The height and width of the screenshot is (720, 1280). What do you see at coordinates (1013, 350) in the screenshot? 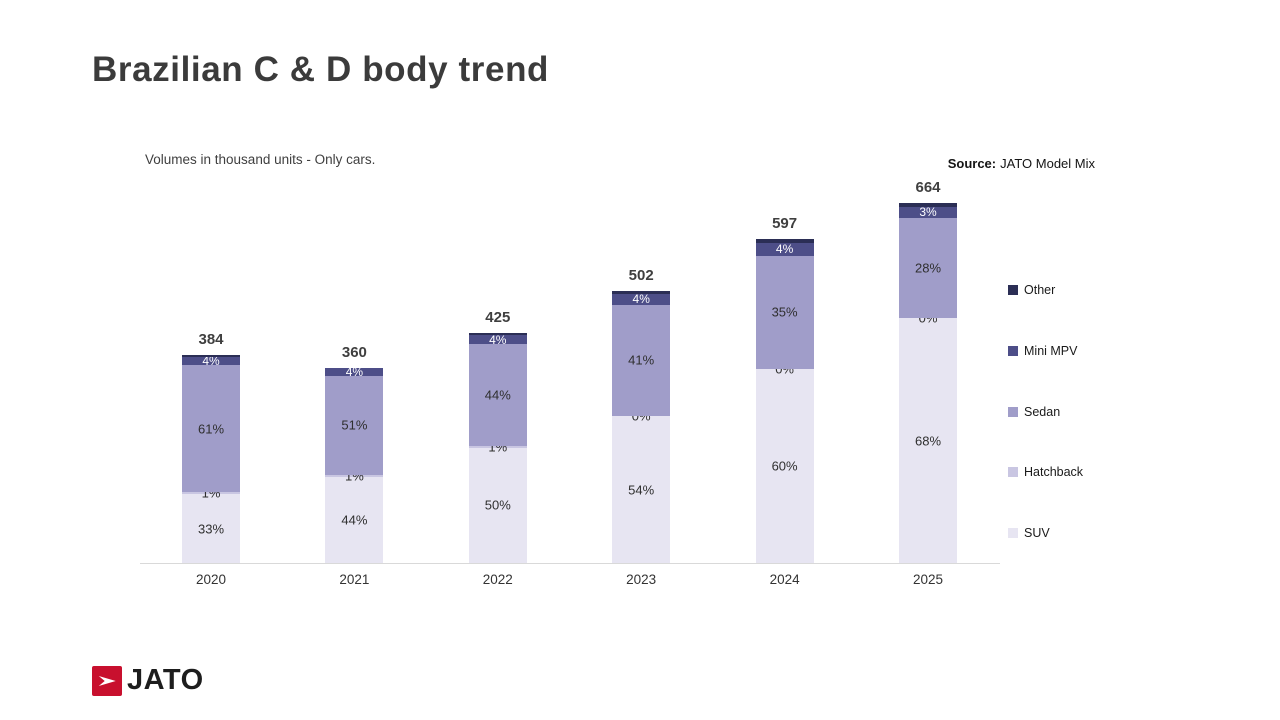
I see `legend-swatch-mini-mpv` at bounding box center [1013, 350].